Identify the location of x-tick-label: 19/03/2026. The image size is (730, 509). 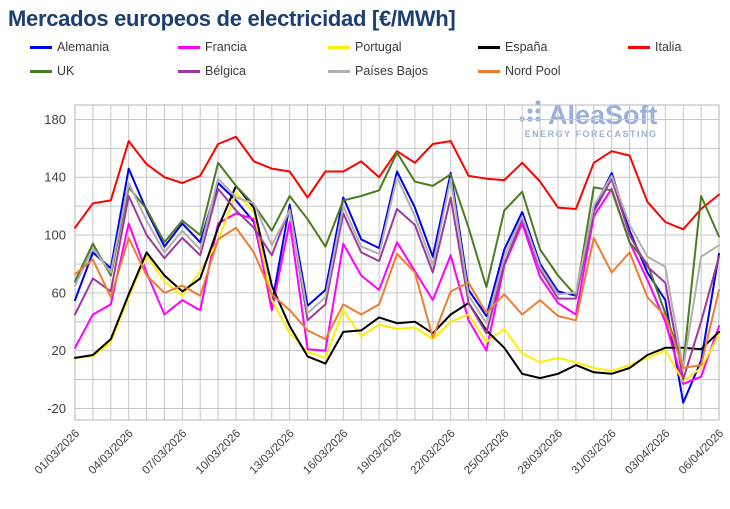
(379, 452).